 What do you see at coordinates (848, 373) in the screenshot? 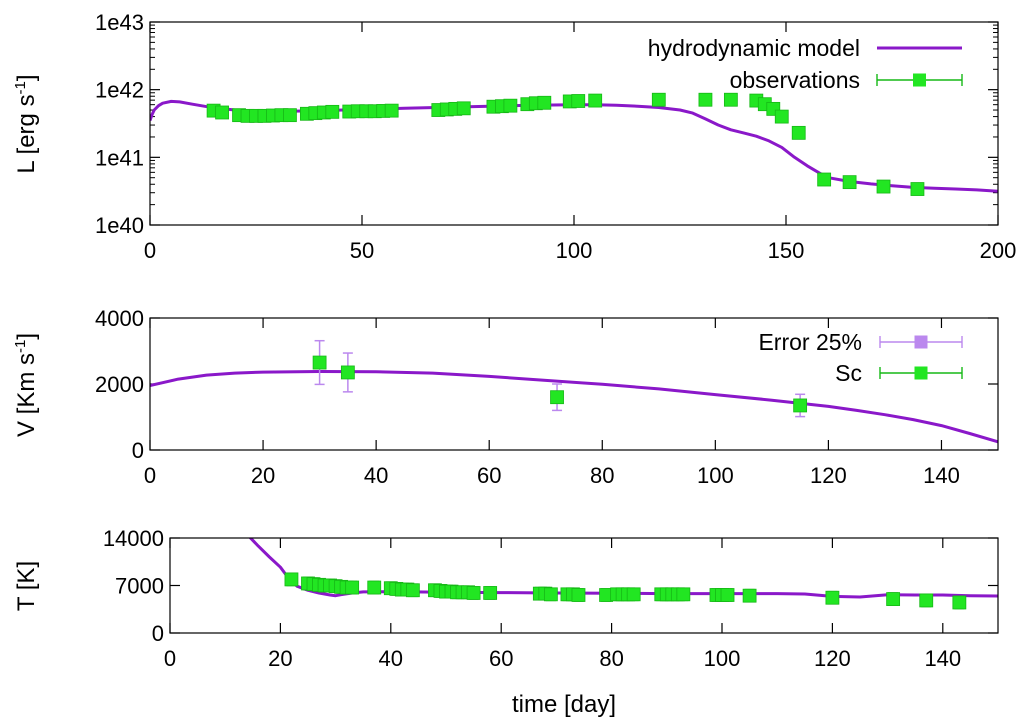
I see `legend-label: Sc` at bounding box center [848, 373].